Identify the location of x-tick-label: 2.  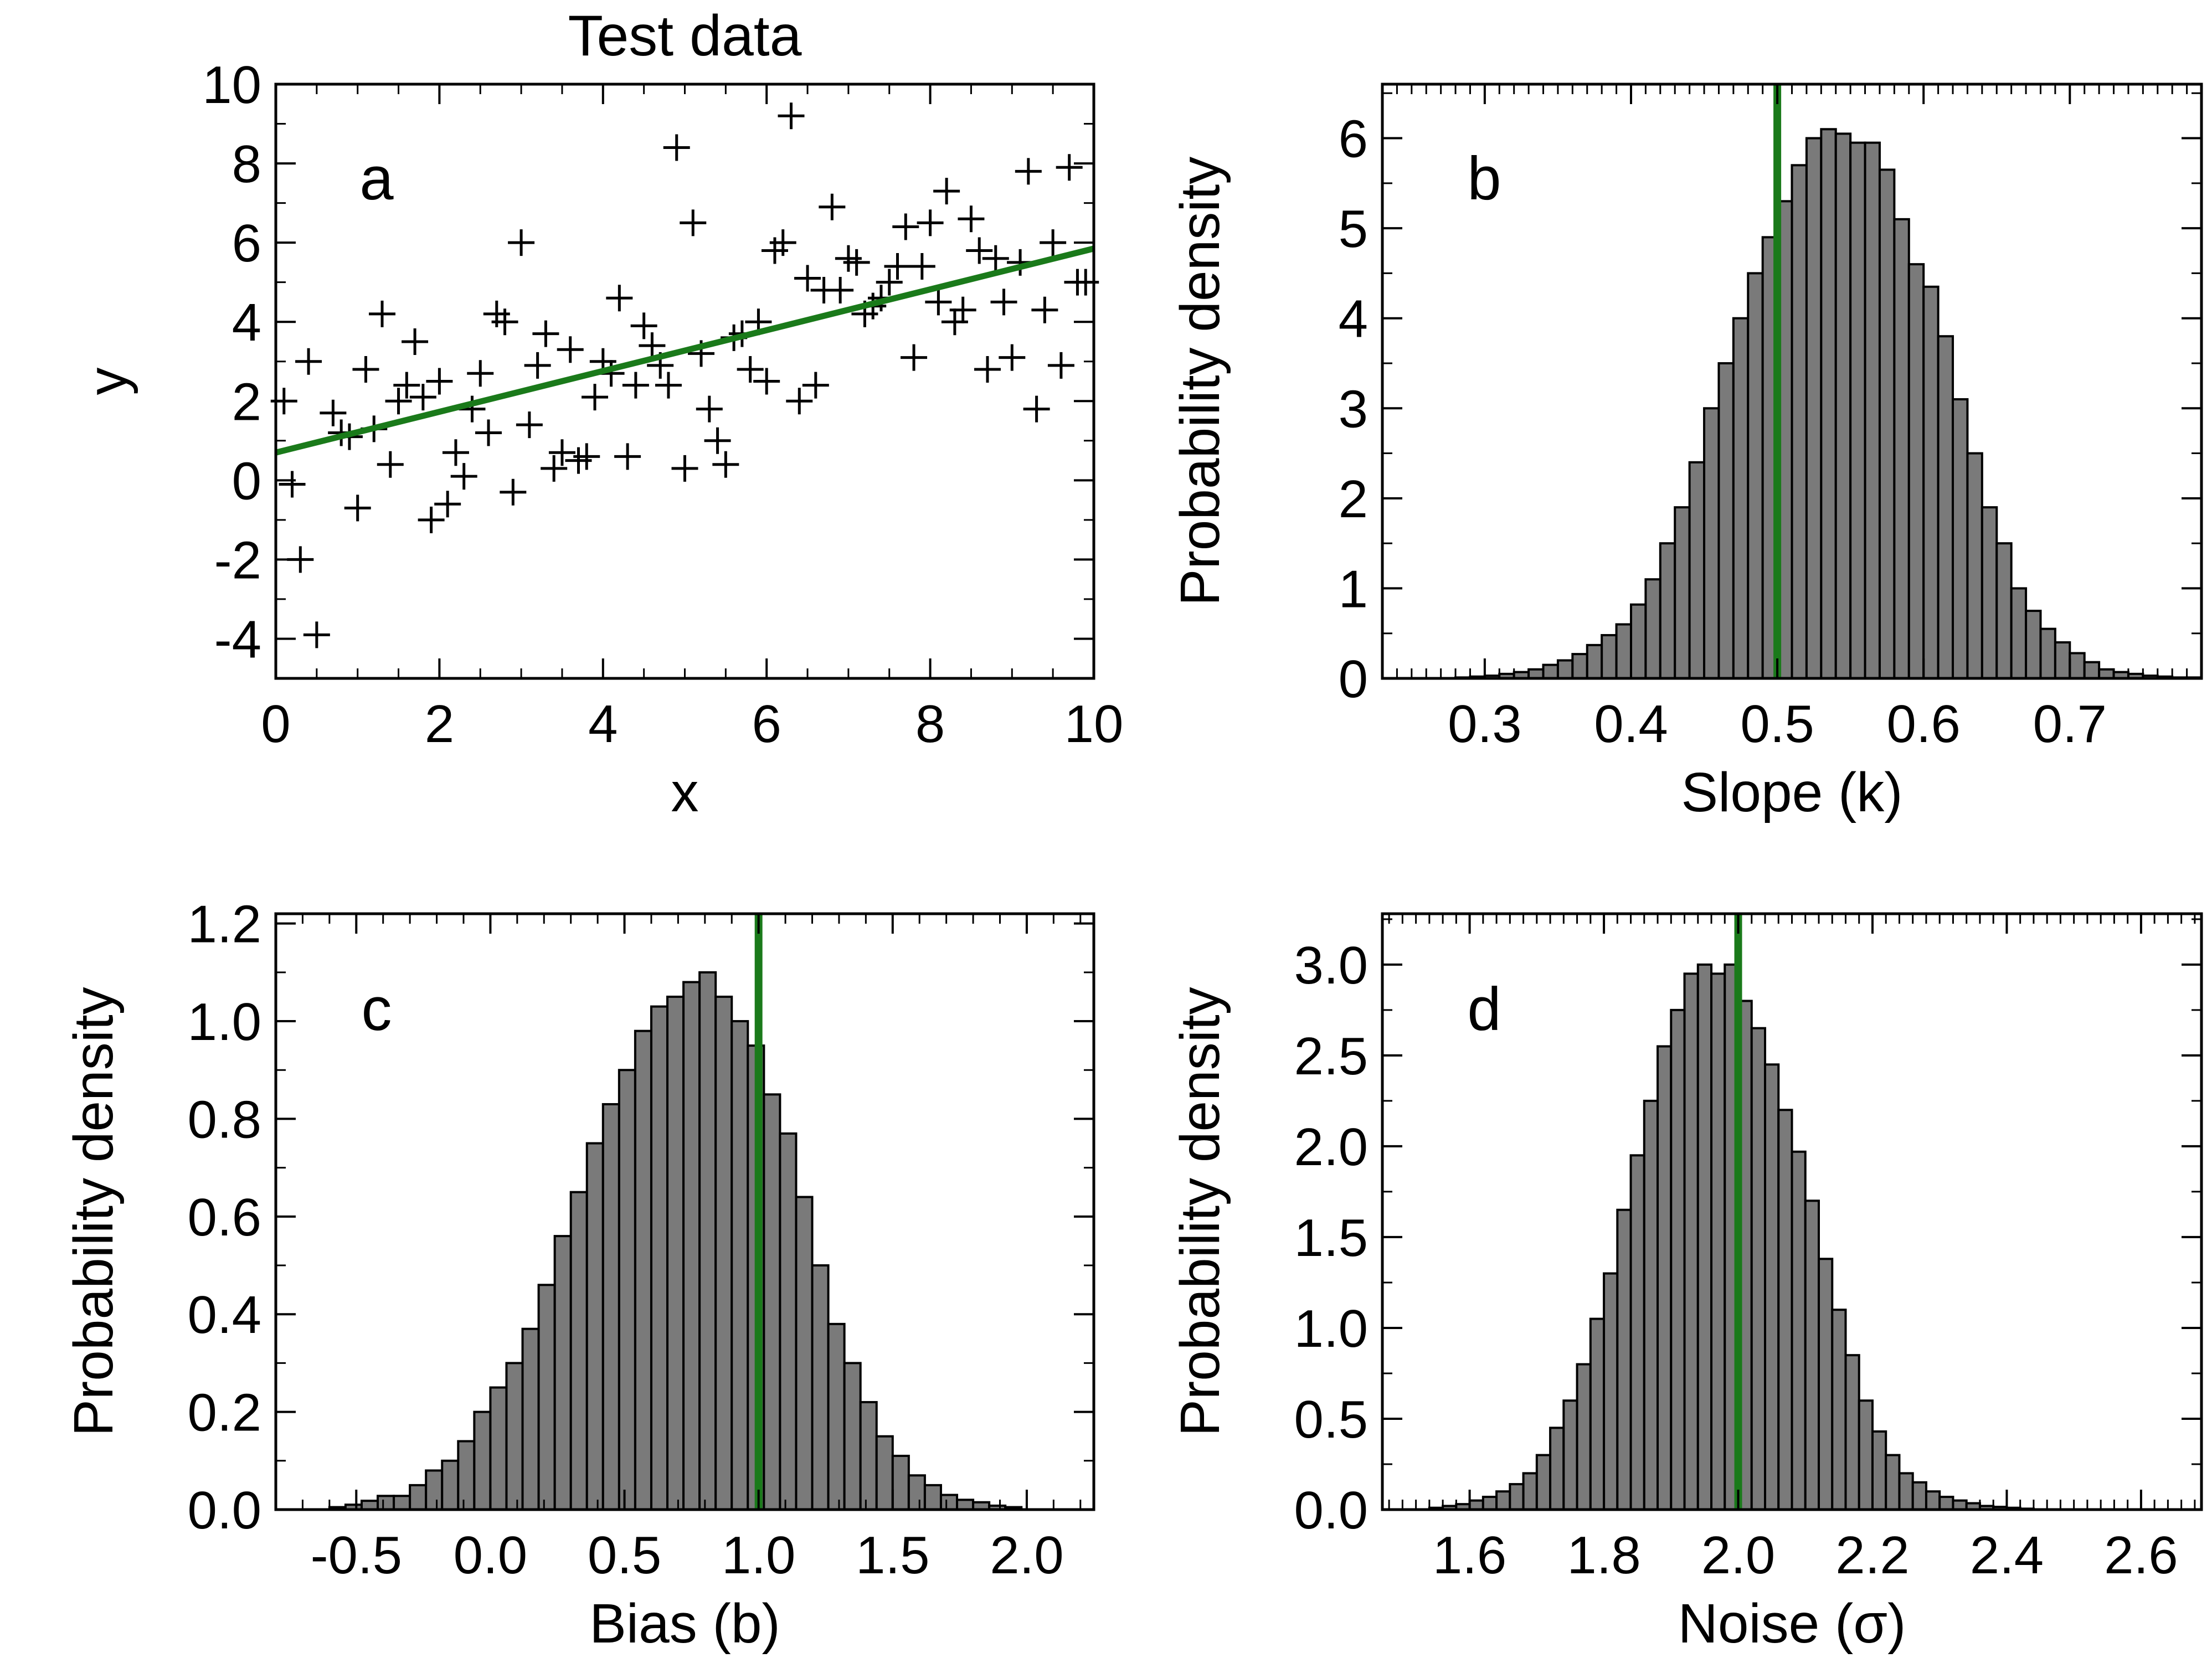
(440, 724).